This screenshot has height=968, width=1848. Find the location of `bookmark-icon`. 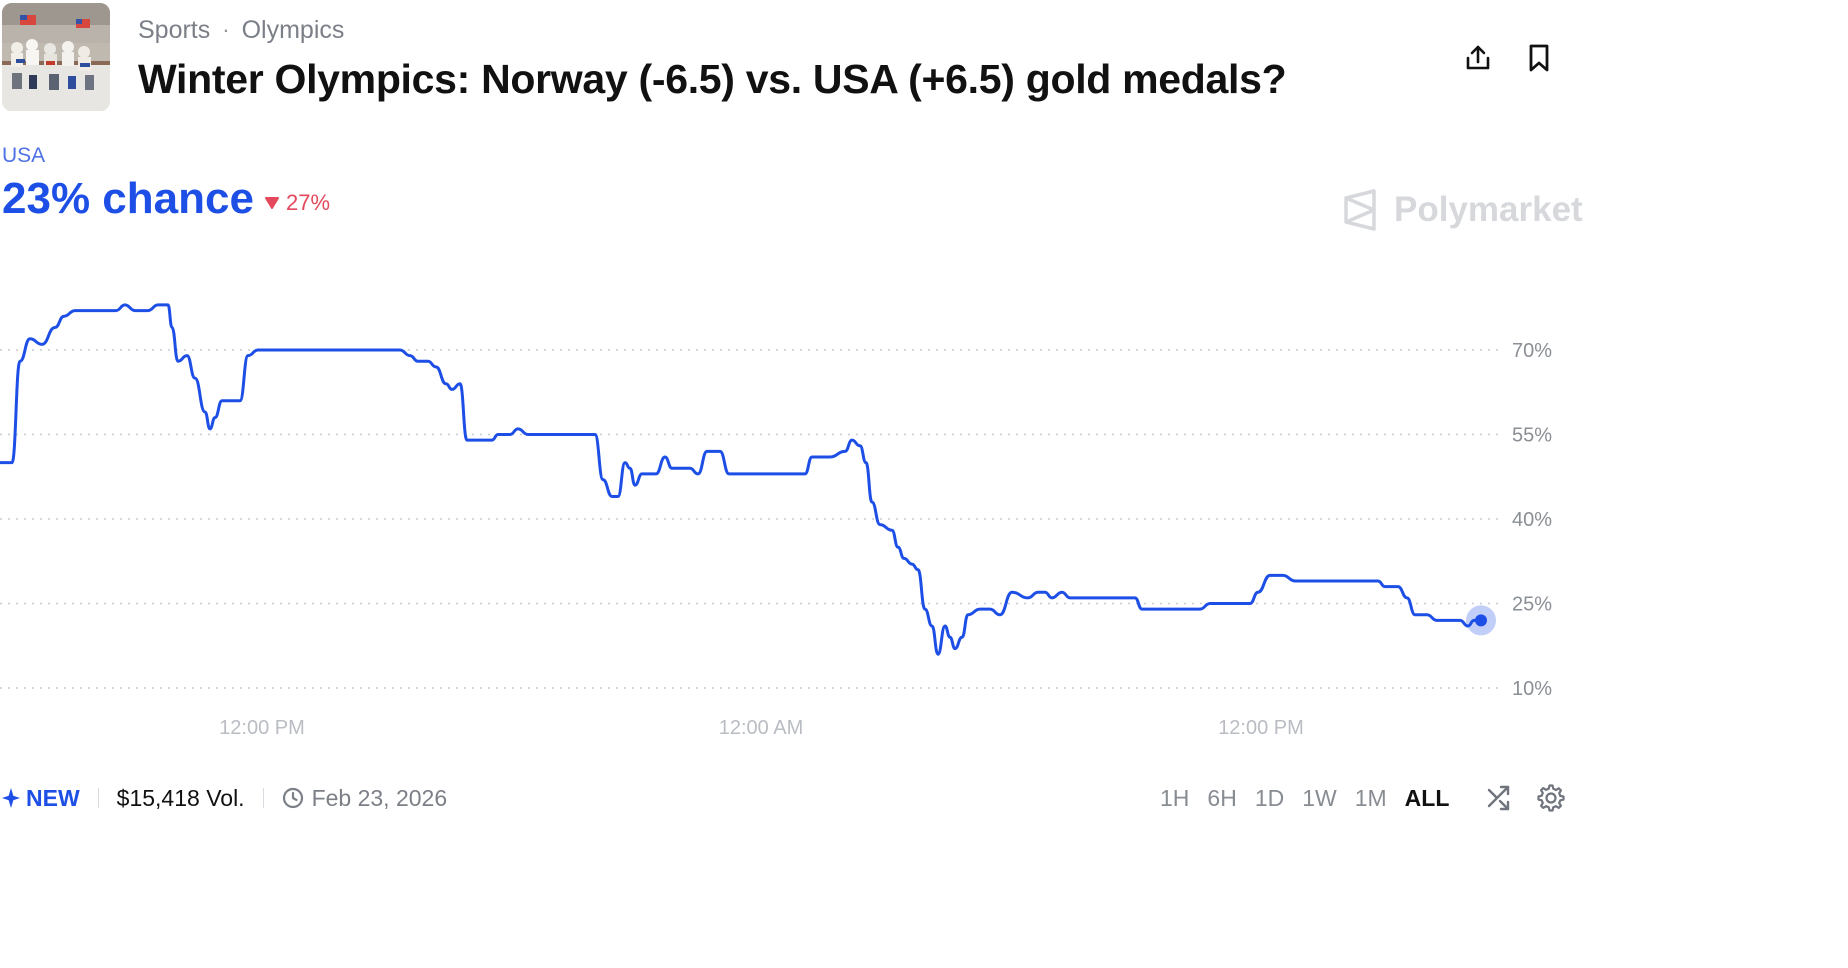

bookmark-icon is located at coordinates (1539, 58).